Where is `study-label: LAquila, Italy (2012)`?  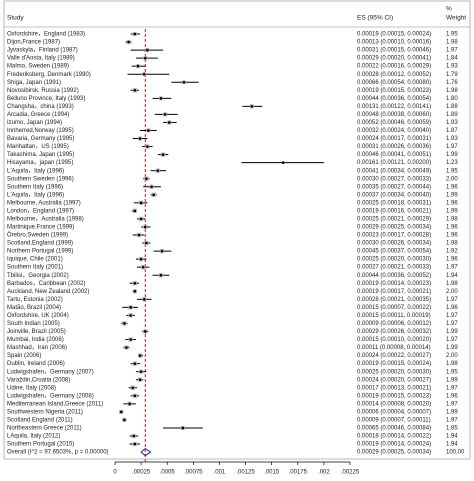
study-label: LAquila, Italy (2012) is located at coordinates (33, 437).